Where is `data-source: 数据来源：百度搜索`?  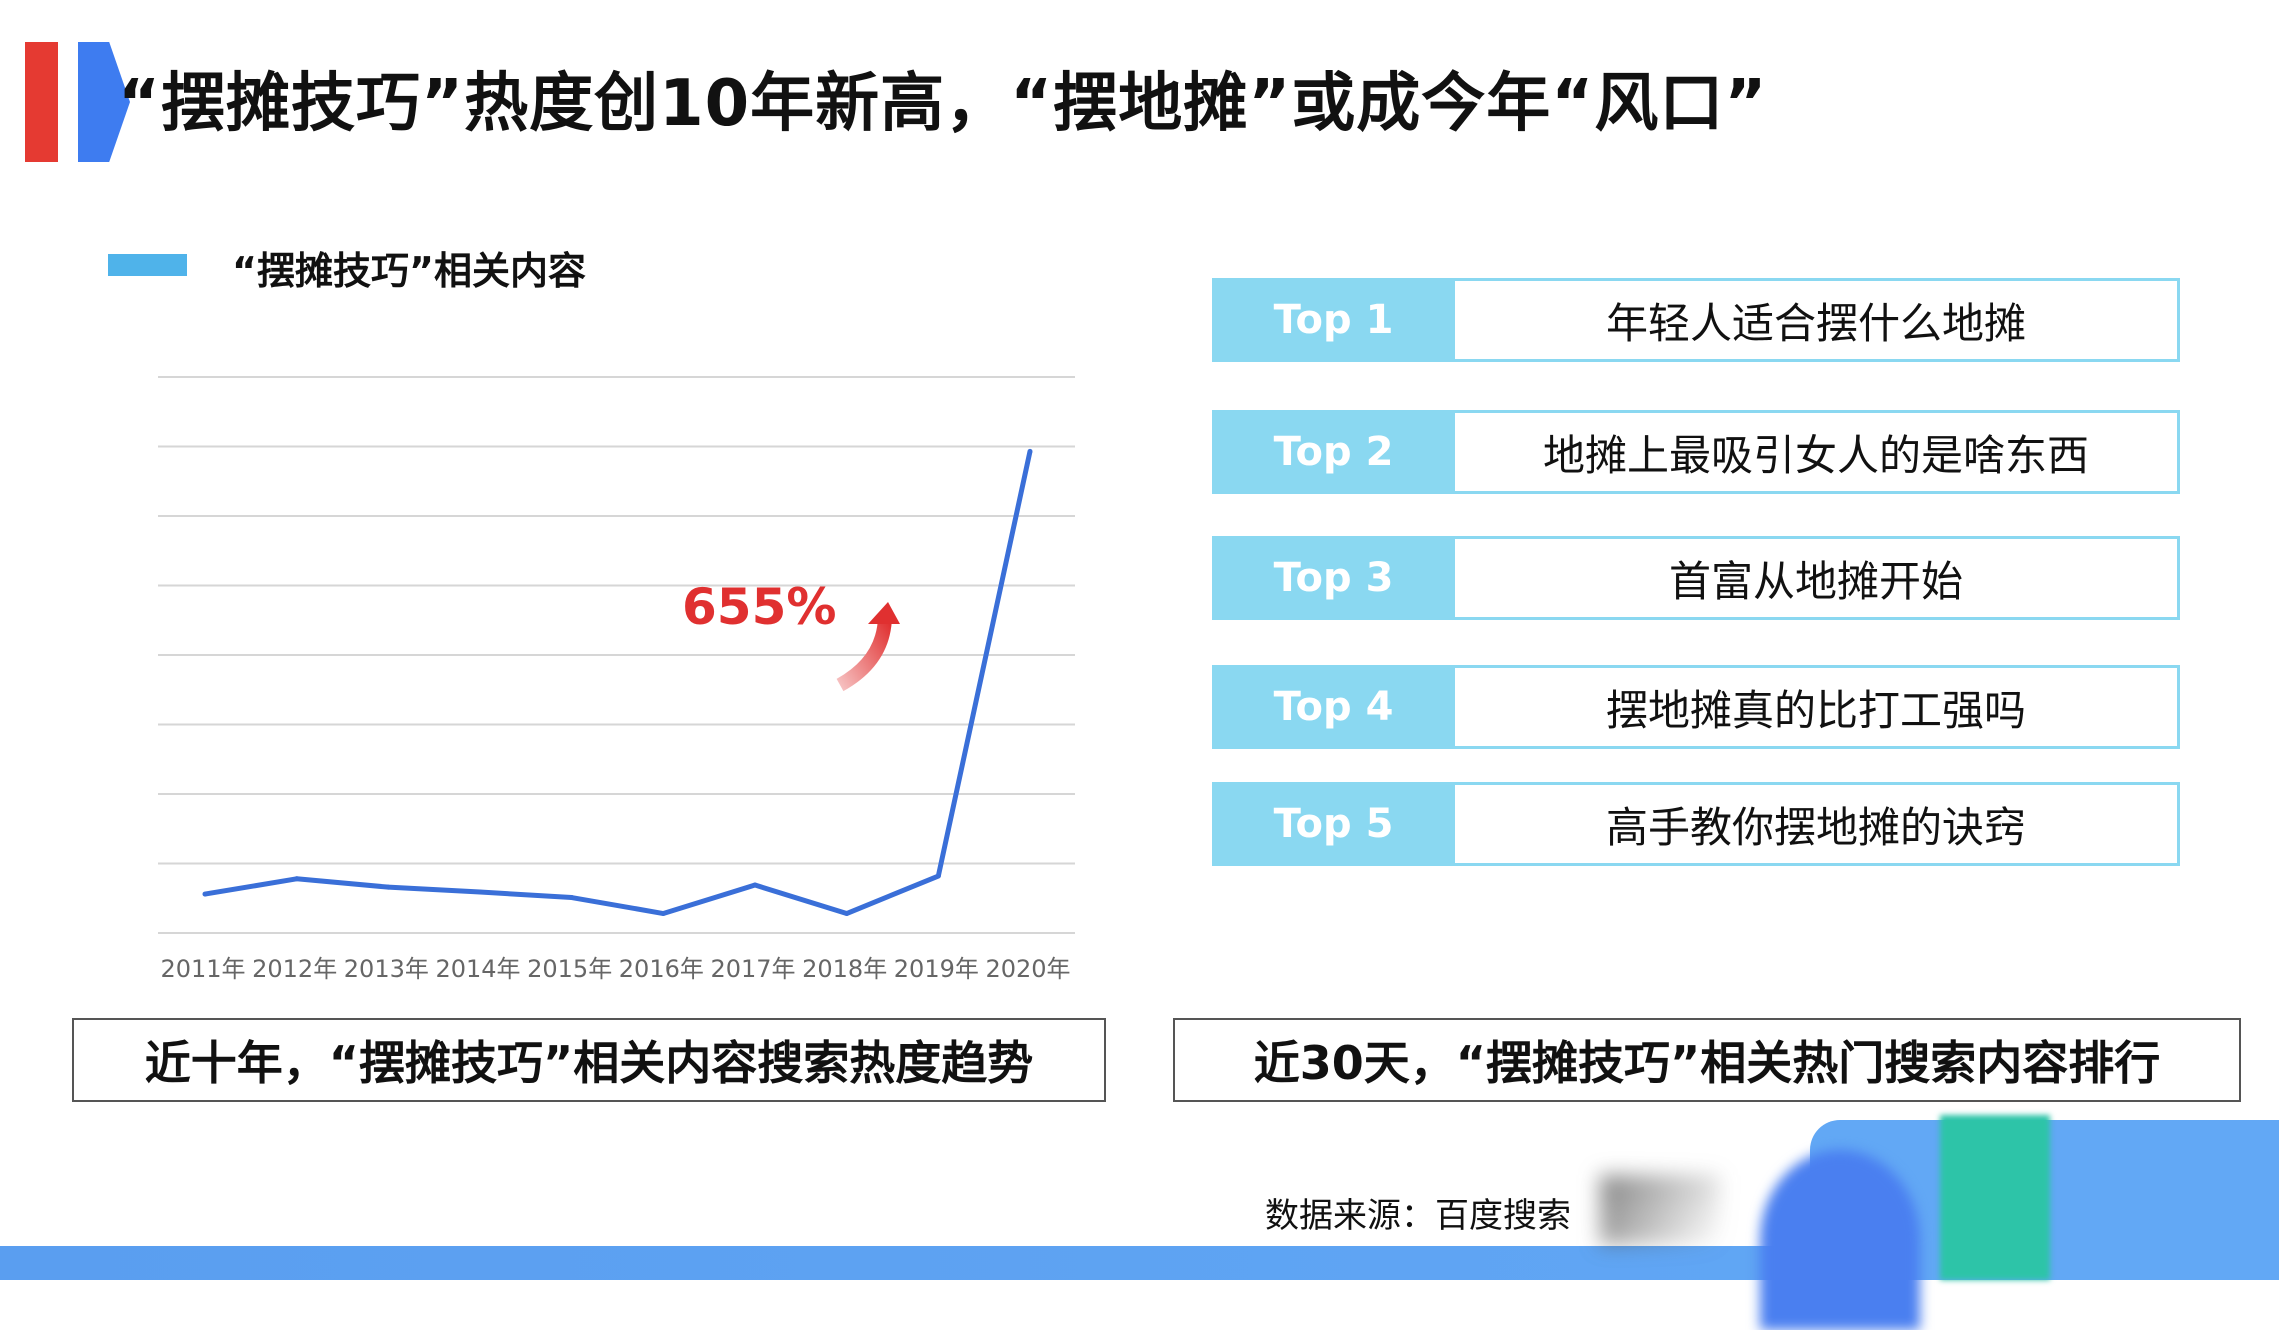
data-source: 数据来源：百度搜索 is located at coordinates (1418, 1216).